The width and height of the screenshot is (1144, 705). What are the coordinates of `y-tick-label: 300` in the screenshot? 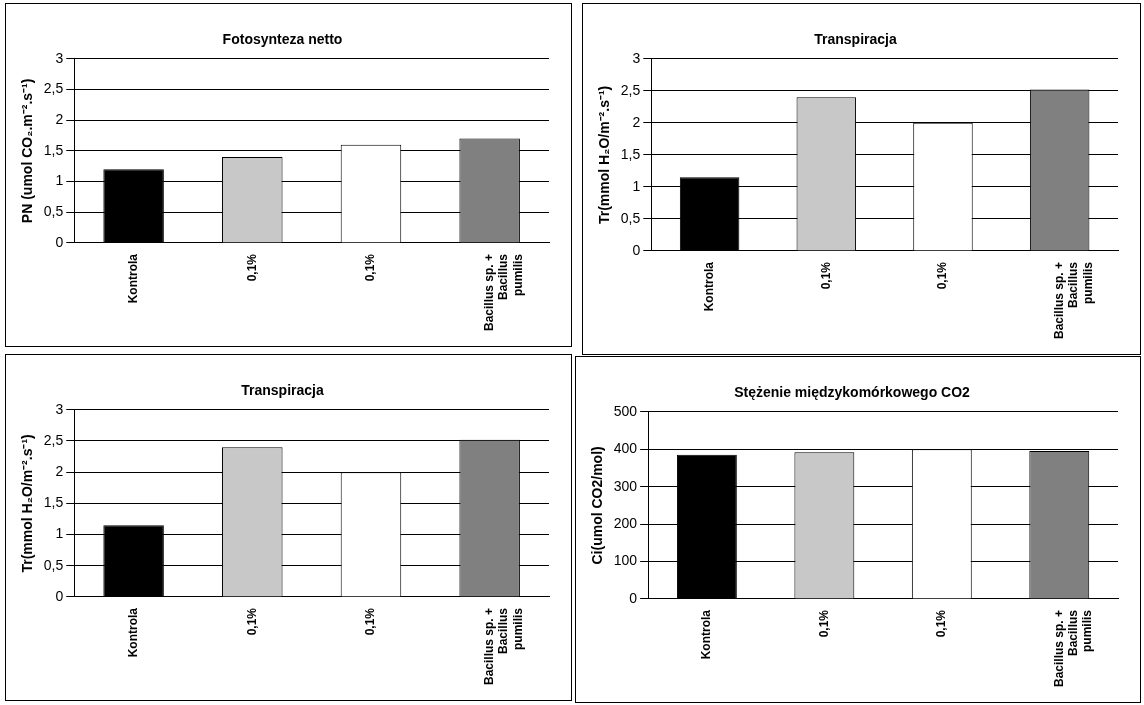 It's located at (625, 485).